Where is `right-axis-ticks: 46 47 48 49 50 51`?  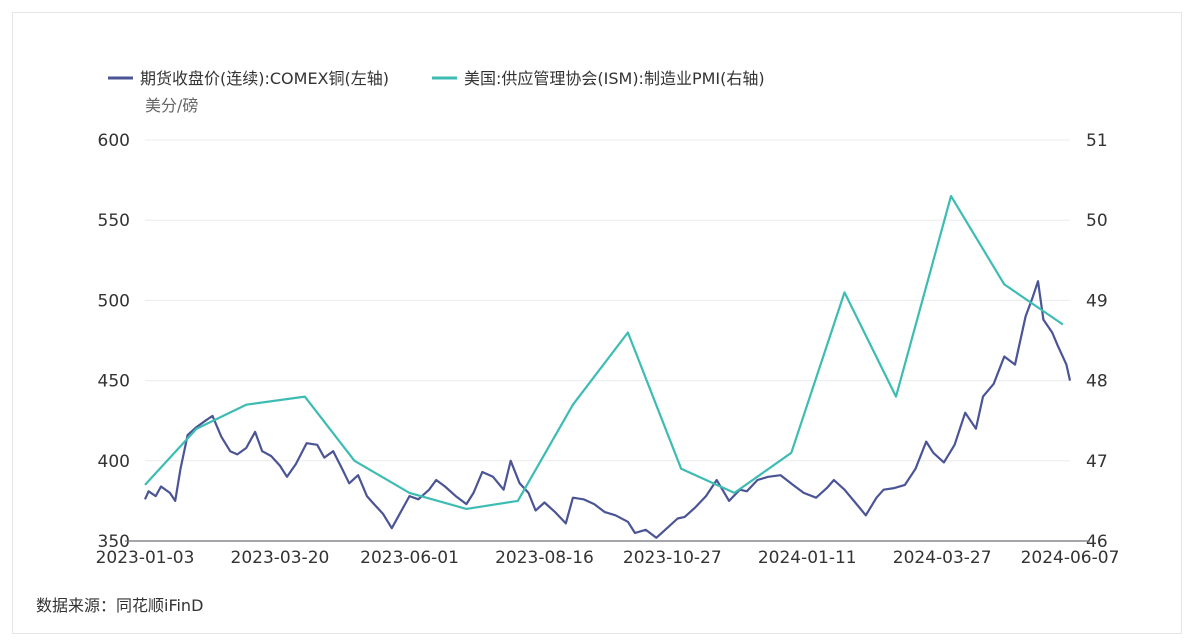
right-axis-ticks: 46 47 48 49 50 51 is located at coordinates (1097, 341).